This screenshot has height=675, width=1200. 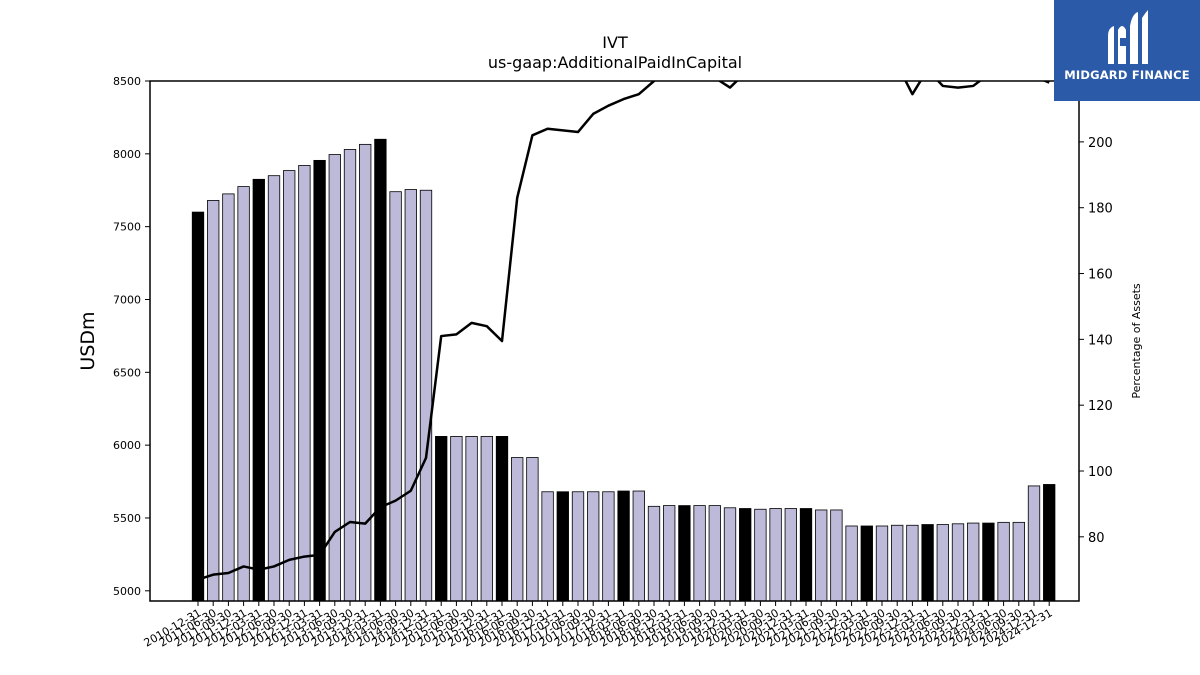 I want to click on y2-axis-label: Percentage of Assets, so click(x=1136, y=341).